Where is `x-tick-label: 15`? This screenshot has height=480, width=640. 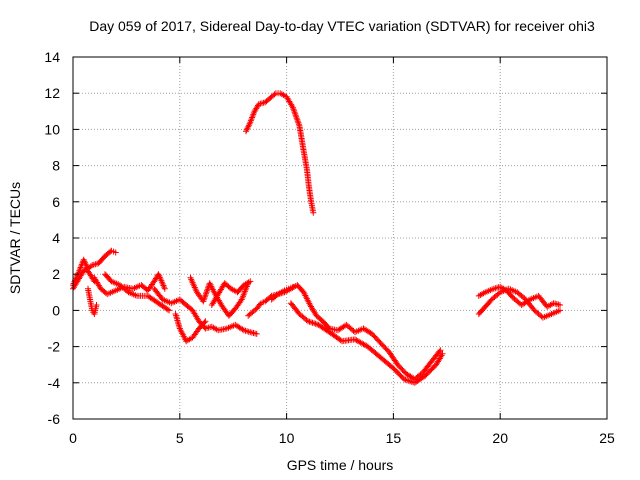
x-tick-label: 15 is located at coordinates (394, 438).